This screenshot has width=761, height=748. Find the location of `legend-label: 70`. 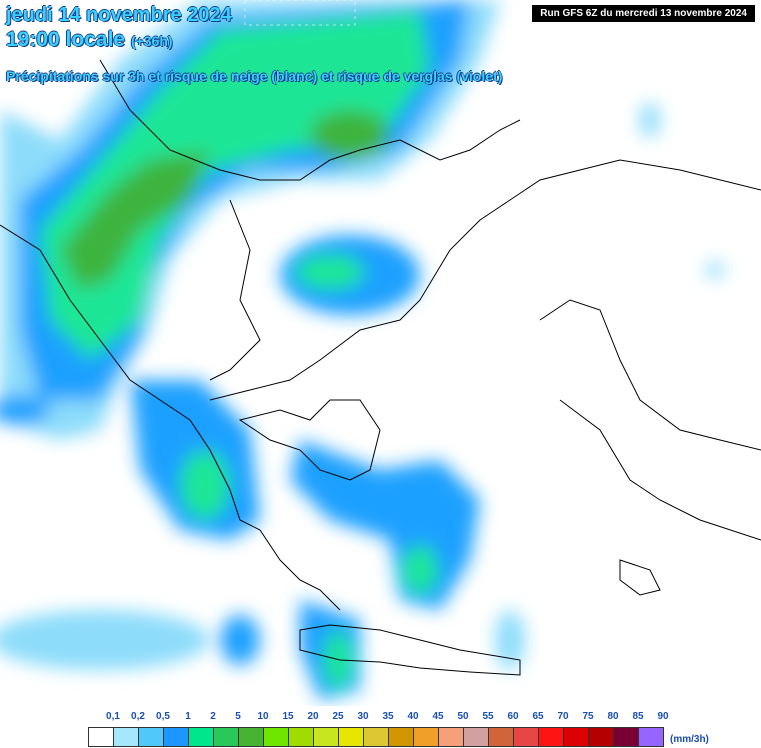

legend-label: 70 is located at coordinates (563, 716).